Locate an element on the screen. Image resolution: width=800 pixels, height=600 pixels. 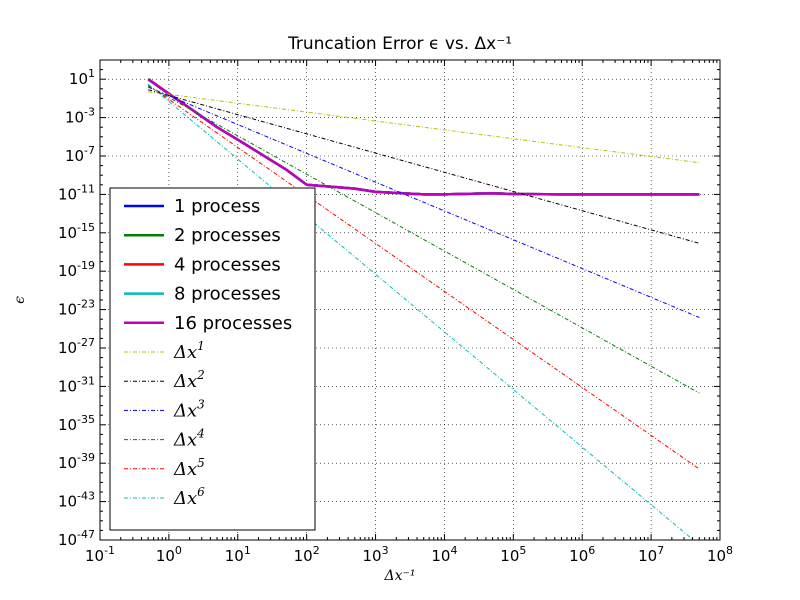
x-tick-label: 10⁵ is located at coordinates (513, 554).